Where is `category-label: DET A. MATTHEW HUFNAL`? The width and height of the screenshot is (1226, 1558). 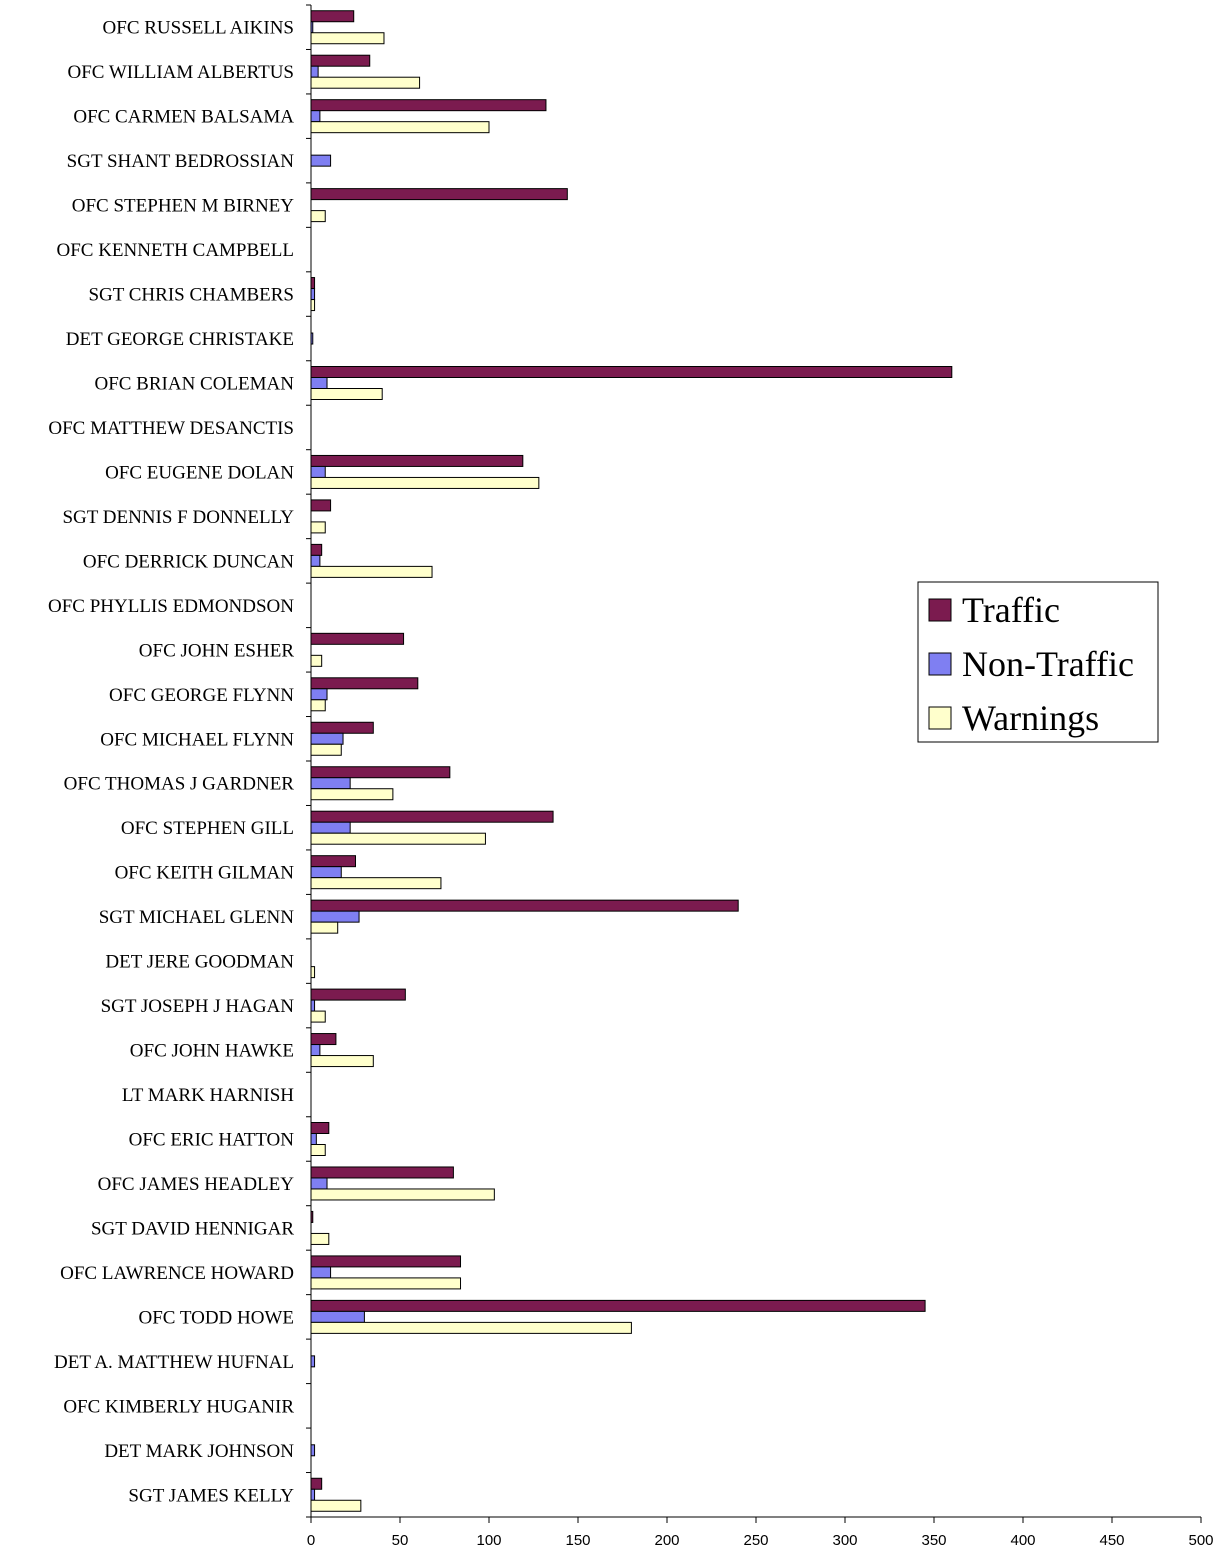 category-label: DET A. MATTHEW HUFNAL is located at coordinates (174, 1362).